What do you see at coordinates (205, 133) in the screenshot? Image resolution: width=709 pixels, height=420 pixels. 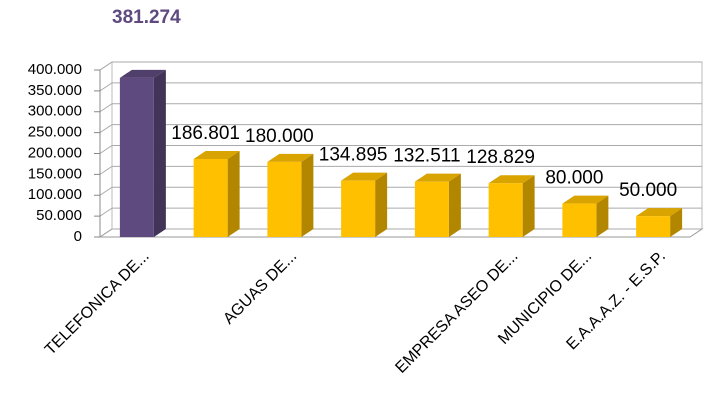 I see `data-label: 186.801` at bounding box center [205, 133].